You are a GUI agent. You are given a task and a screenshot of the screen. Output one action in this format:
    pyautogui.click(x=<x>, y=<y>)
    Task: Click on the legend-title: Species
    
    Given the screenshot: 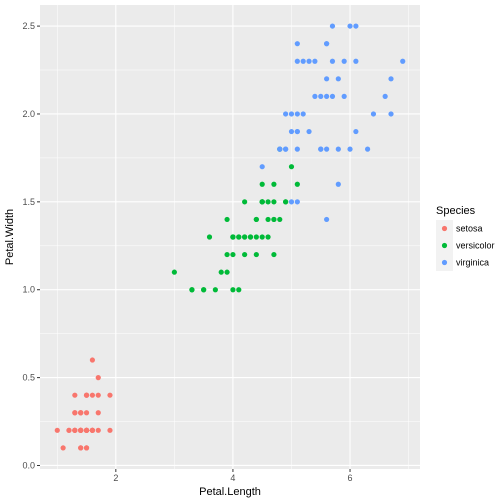 What is the action you would take?
    pyautogui.click(x=456, y=211)
    